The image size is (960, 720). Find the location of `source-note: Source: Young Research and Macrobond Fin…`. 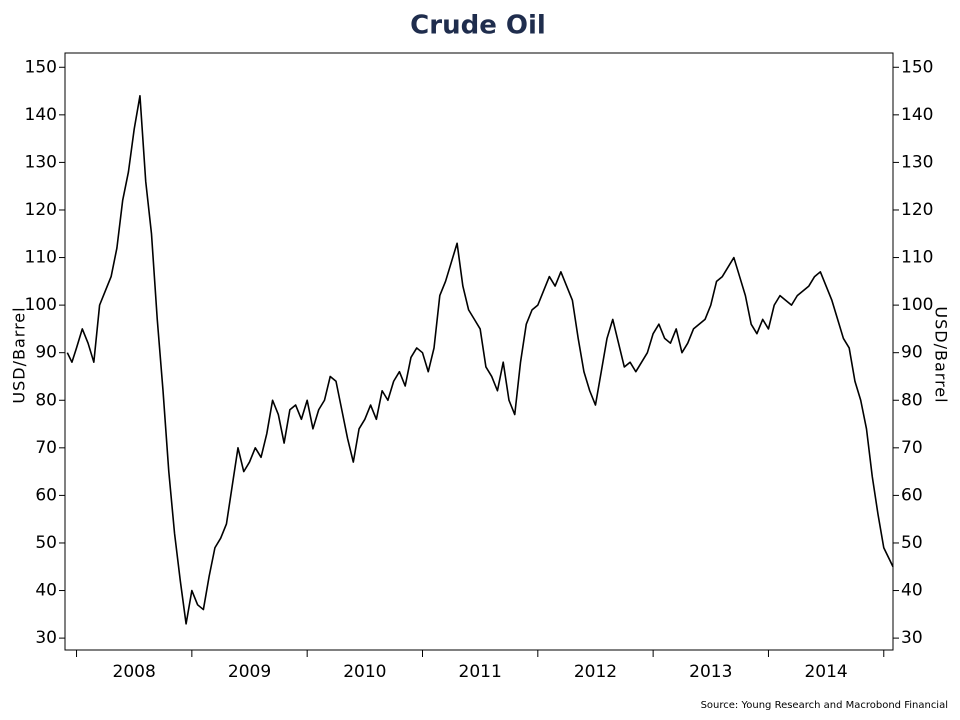

source-note: Source: Young Research and Macrobond Fin… is located at coordinates (824, 705).